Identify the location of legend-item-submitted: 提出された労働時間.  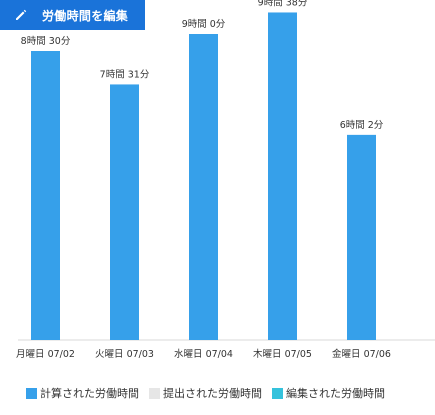
(205, 393).